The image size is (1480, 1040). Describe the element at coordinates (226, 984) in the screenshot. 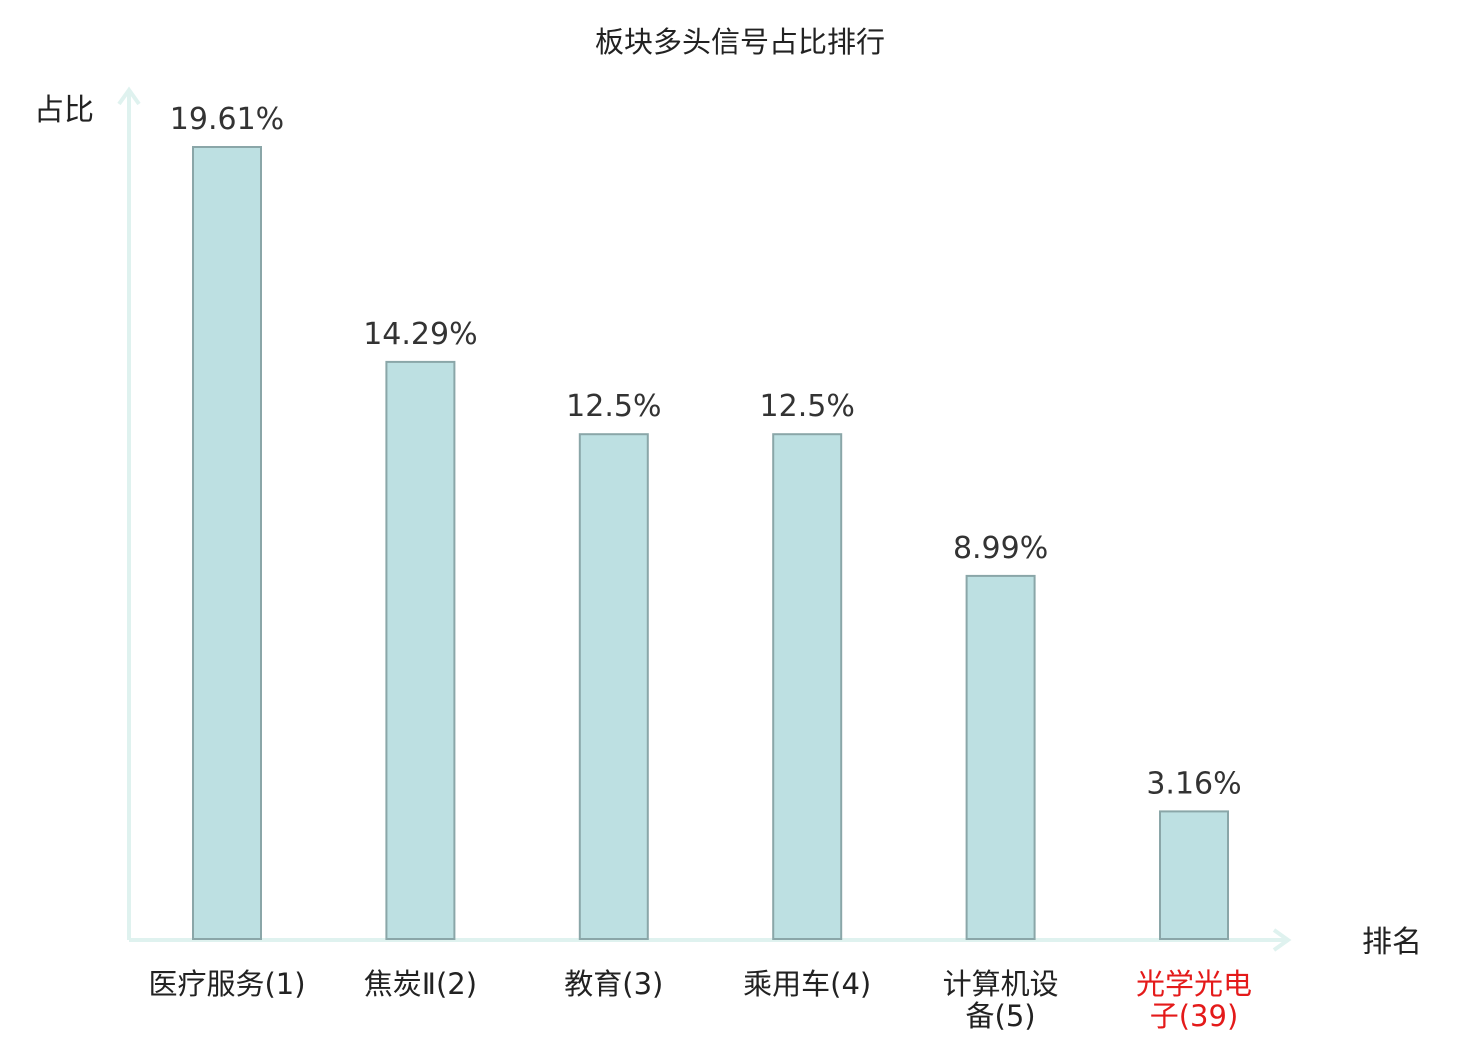

I see `x-tick-label: 医疗服务(1)` at that location.